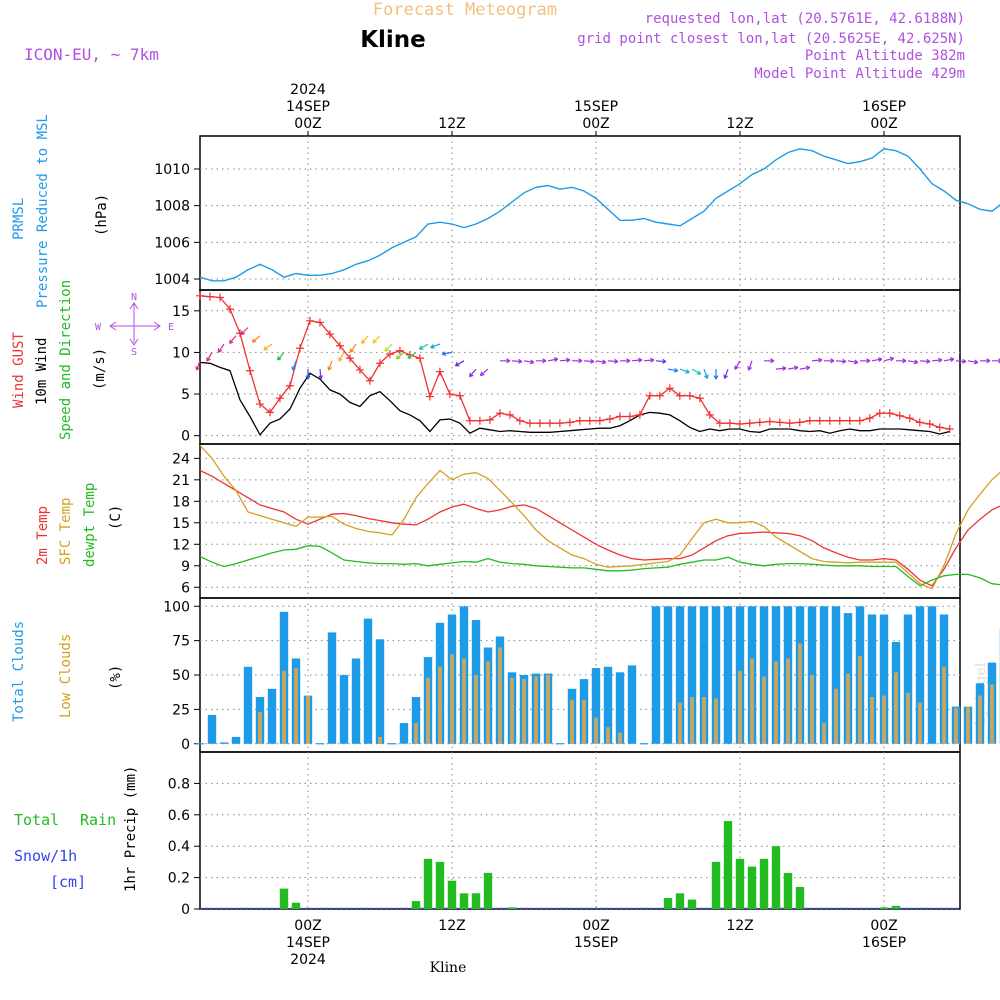 This screenshot has width=1000, height=1000. What do you see at coordinates (181, 481) in the screenshot?
I see `y-tick-label: 21` at bounding box center [181, 481].